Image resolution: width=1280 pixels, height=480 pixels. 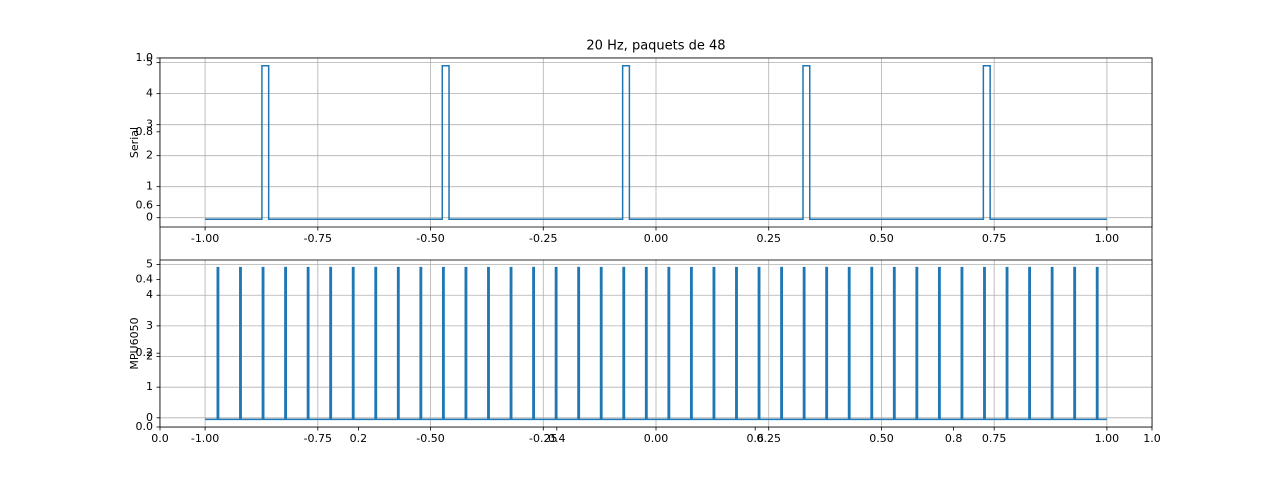 I want to click on x-tick-label: 0.6, so click(x=755, y=438).